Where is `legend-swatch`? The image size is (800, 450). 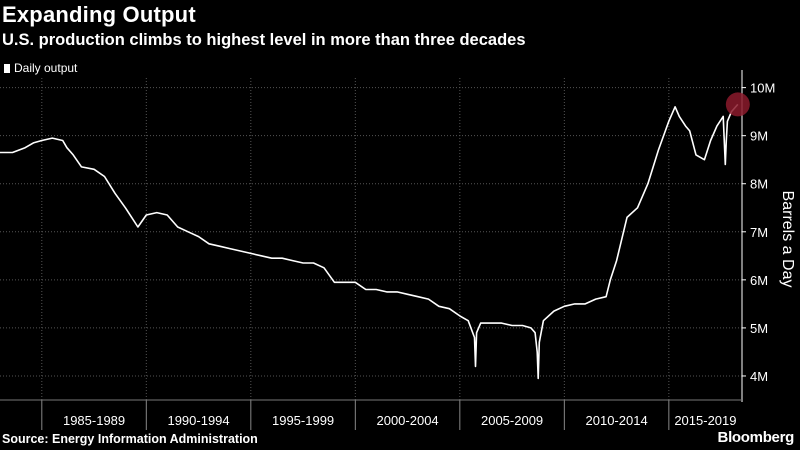
legend-swatch is located at coordinates (7, 68).